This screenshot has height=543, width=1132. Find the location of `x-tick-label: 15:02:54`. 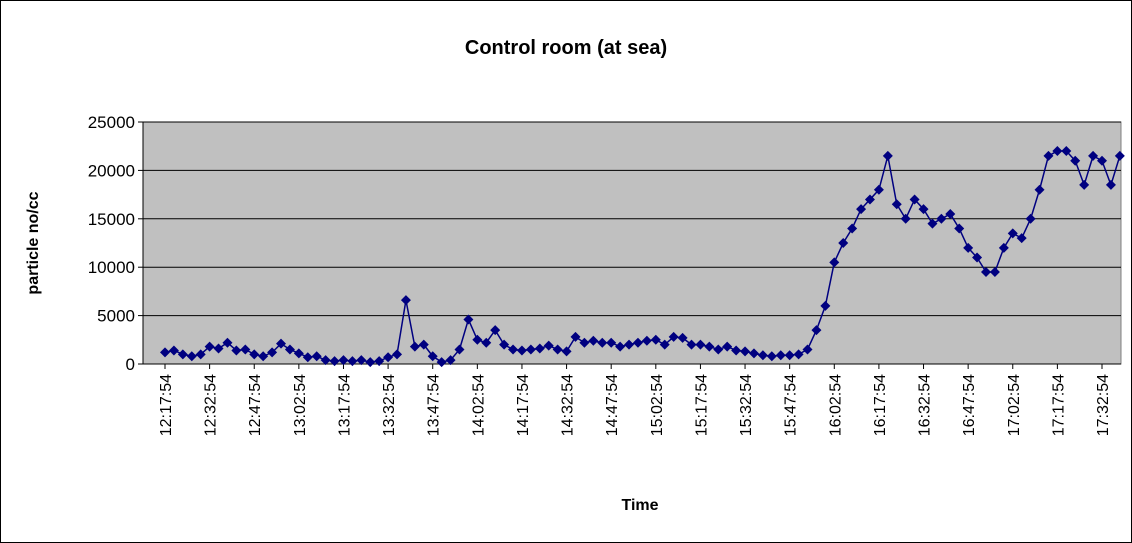

x-tick-label: 15:02:54 is located at coordinates (657, 405).